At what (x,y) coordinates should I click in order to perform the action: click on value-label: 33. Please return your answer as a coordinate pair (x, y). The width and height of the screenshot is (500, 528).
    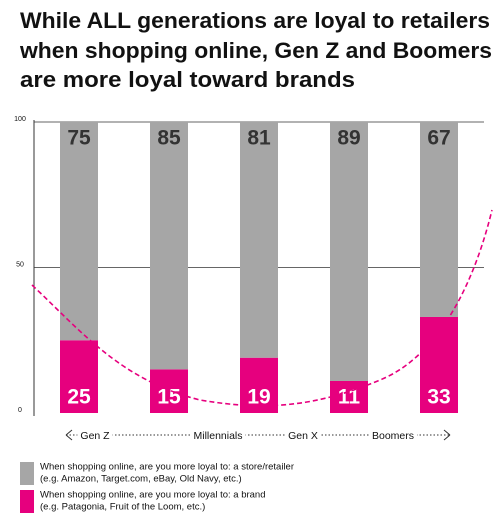
    Looking at the image, I should click on (438, 397).